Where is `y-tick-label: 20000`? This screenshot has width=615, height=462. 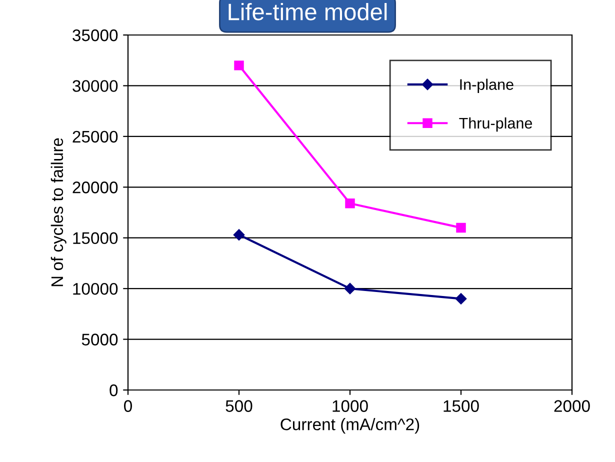 y-tick-label: 20000 is located at coordinates (95, 188).